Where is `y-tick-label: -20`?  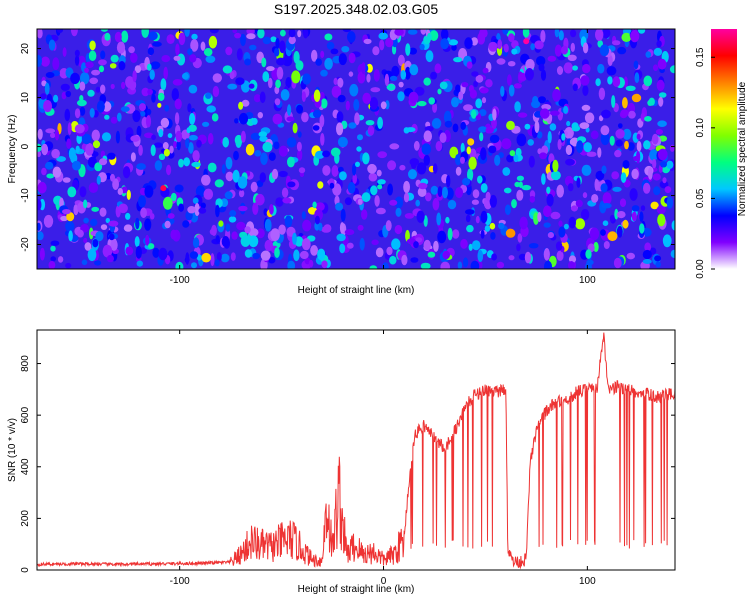
y-tick-label: -20 is located at coordinates (25, 244).